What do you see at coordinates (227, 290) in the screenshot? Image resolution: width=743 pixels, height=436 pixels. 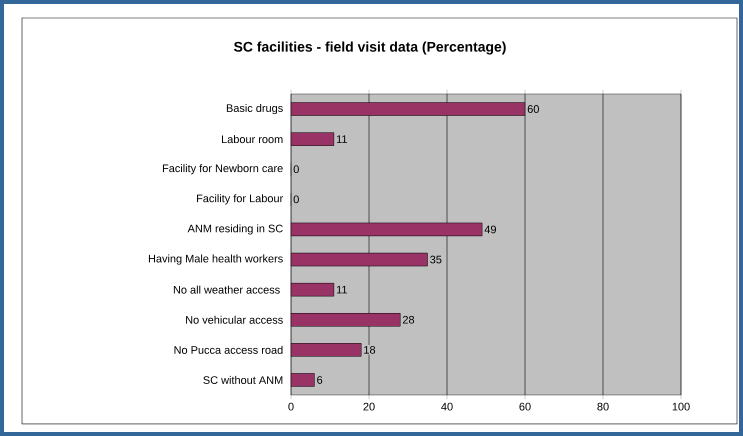 I see `y-tick-label: No all weather access` at bounding box center [227, 290].